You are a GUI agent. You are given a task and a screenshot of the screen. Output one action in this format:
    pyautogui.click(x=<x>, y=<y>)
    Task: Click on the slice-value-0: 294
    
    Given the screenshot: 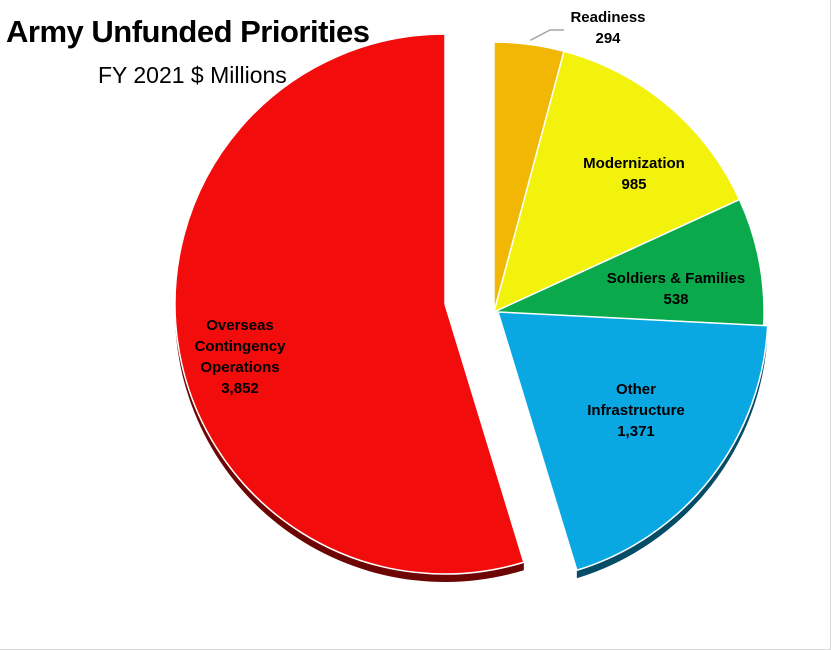 What is the action you would take?
    pyautogui.click(x=608, y=38)
    